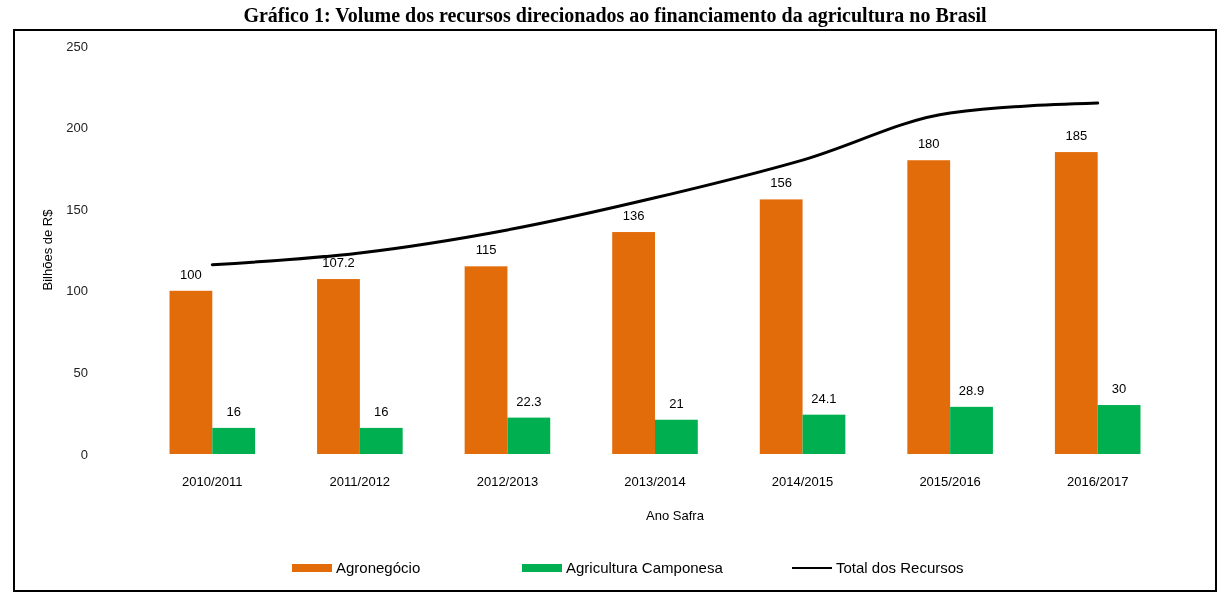 This screenshot has width=1230, height=592. Describe the element at coordinates (1097, 481) in the screenshot. I see `x-tick-label: 2016/2017` at that location.